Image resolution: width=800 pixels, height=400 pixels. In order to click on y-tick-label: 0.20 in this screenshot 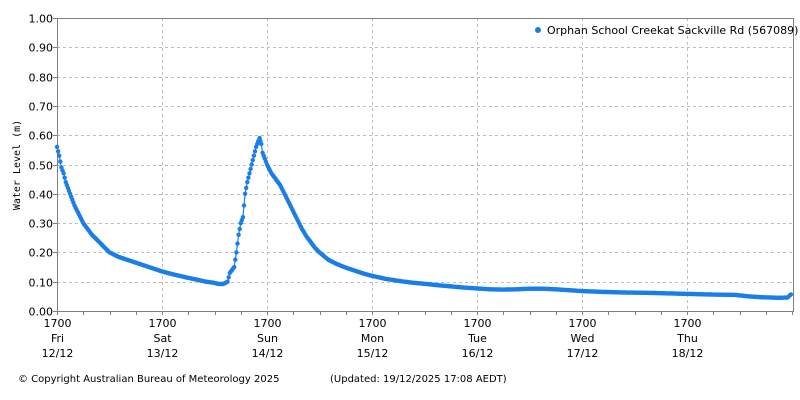, I will do `click(41, 253)`.